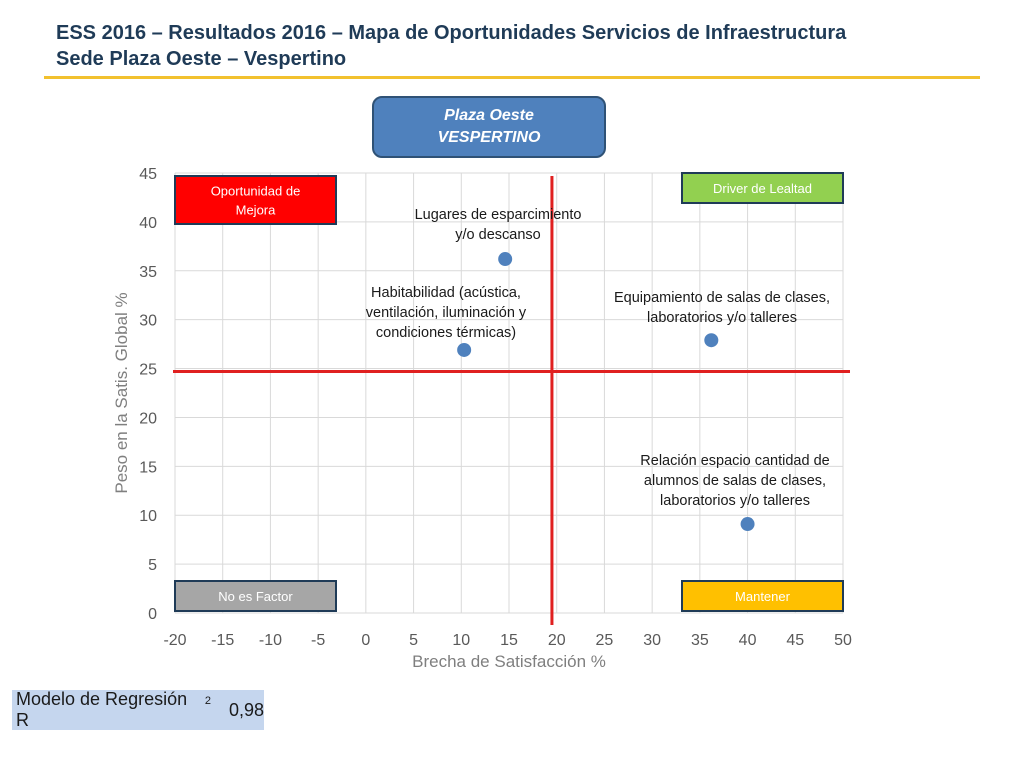 This screenshot has height=768, width=1024. I want to click on y-tick-label: 10, so click(148, 516).